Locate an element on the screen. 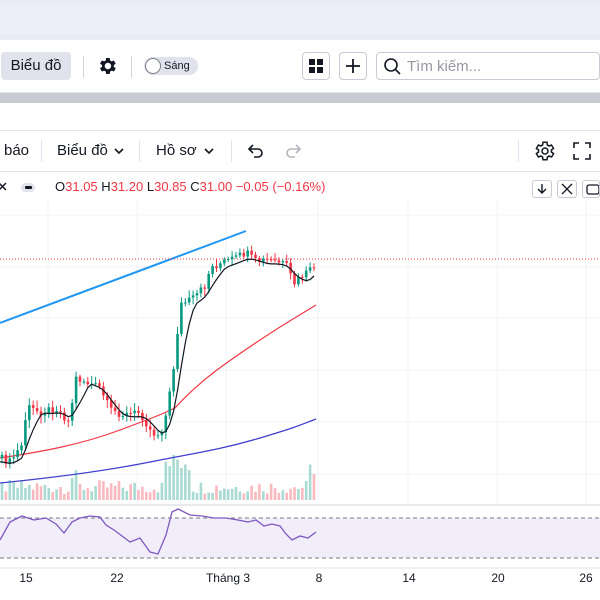  trendline is located at coordinates (123, 277).